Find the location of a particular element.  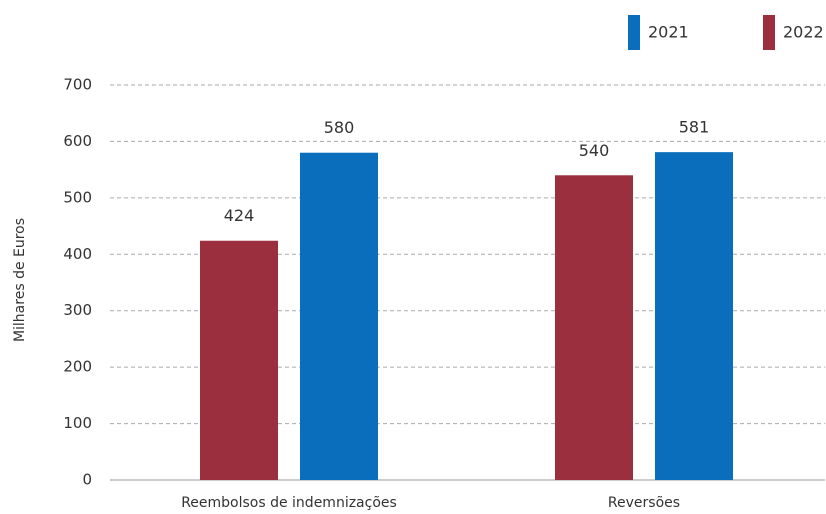

legend-label: 2022 is located at coordinates (803, 32).